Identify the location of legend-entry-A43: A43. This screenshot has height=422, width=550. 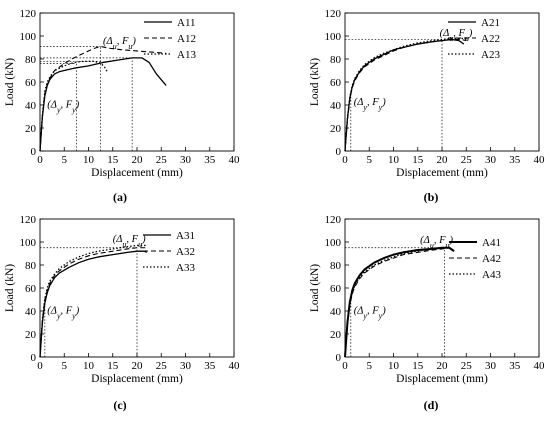
(491, 275).